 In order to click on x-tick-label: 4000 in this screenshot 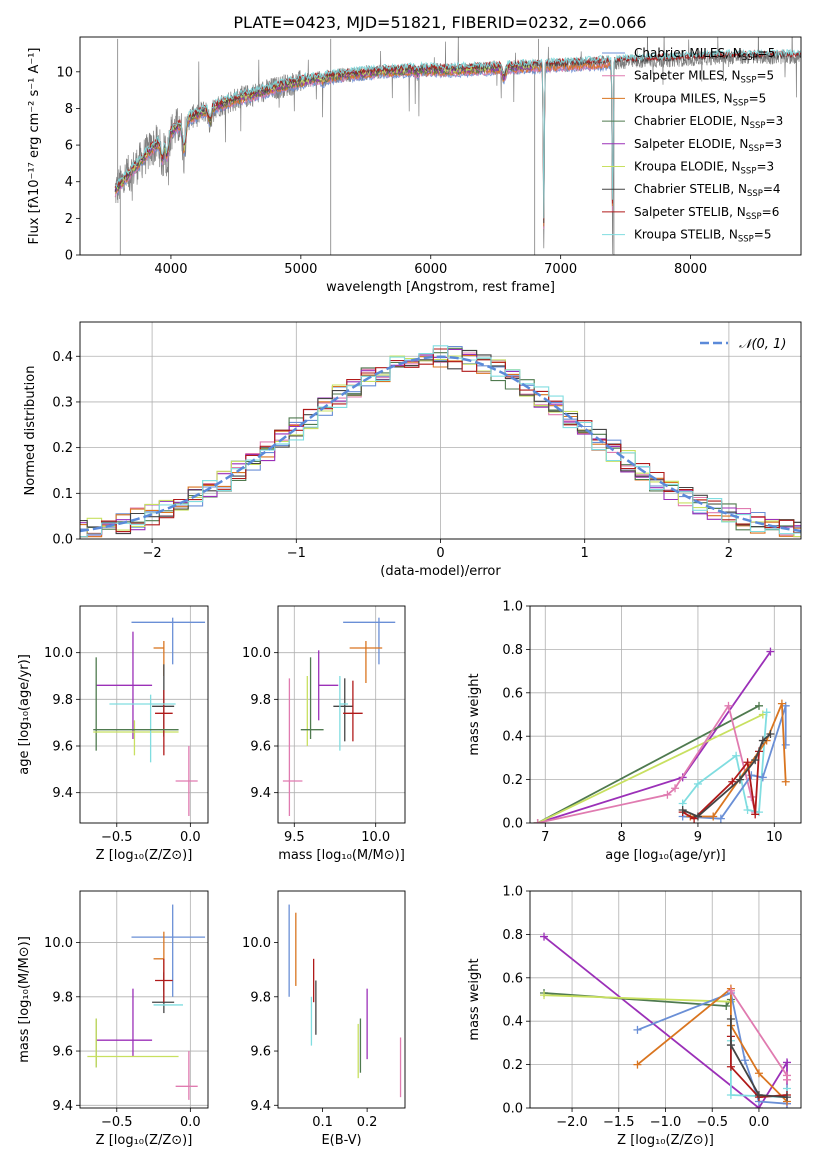, I will do `click(170, 269)`.